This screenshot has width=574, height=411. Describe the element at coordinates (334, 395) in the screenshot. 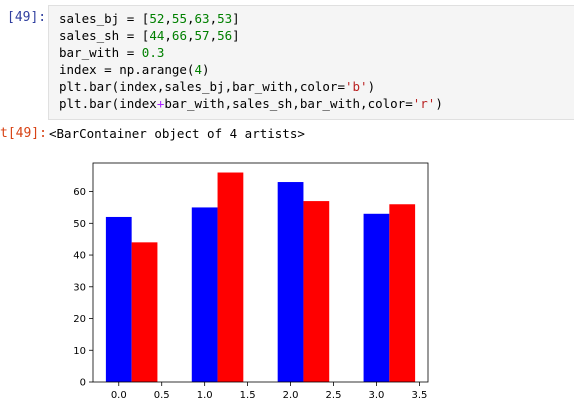

I see `x-tick-label: 2.5` at that location.